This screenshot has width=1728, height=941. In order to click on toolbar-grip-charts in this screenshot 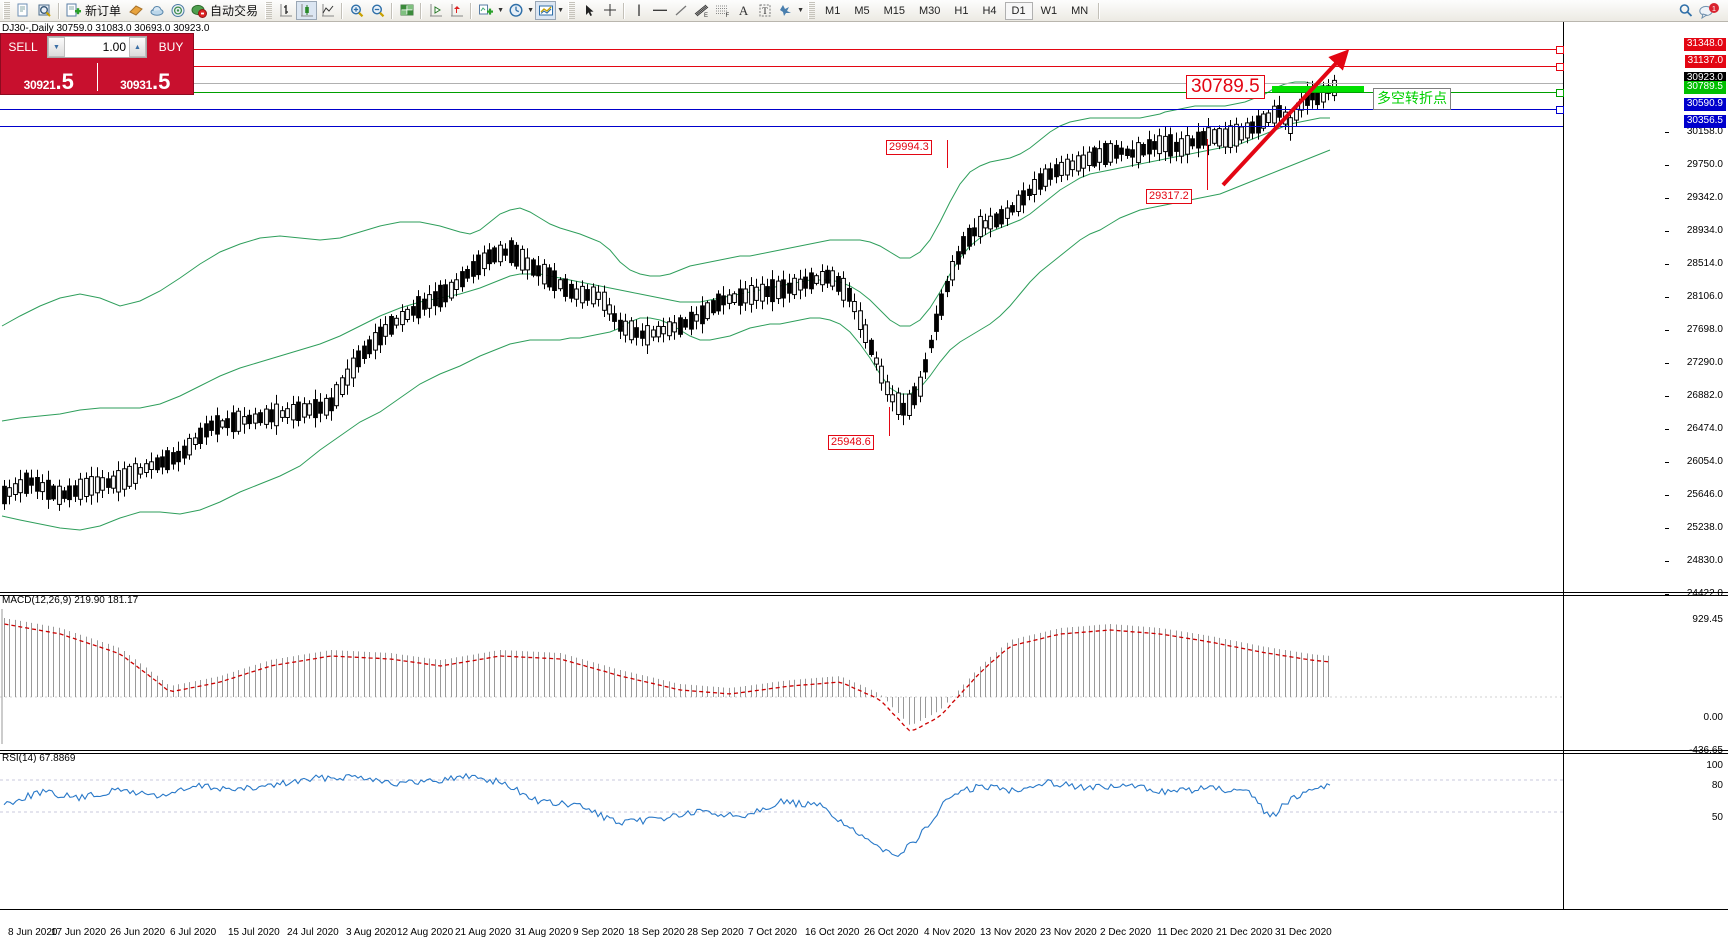, I will do `click(269, 10)`.